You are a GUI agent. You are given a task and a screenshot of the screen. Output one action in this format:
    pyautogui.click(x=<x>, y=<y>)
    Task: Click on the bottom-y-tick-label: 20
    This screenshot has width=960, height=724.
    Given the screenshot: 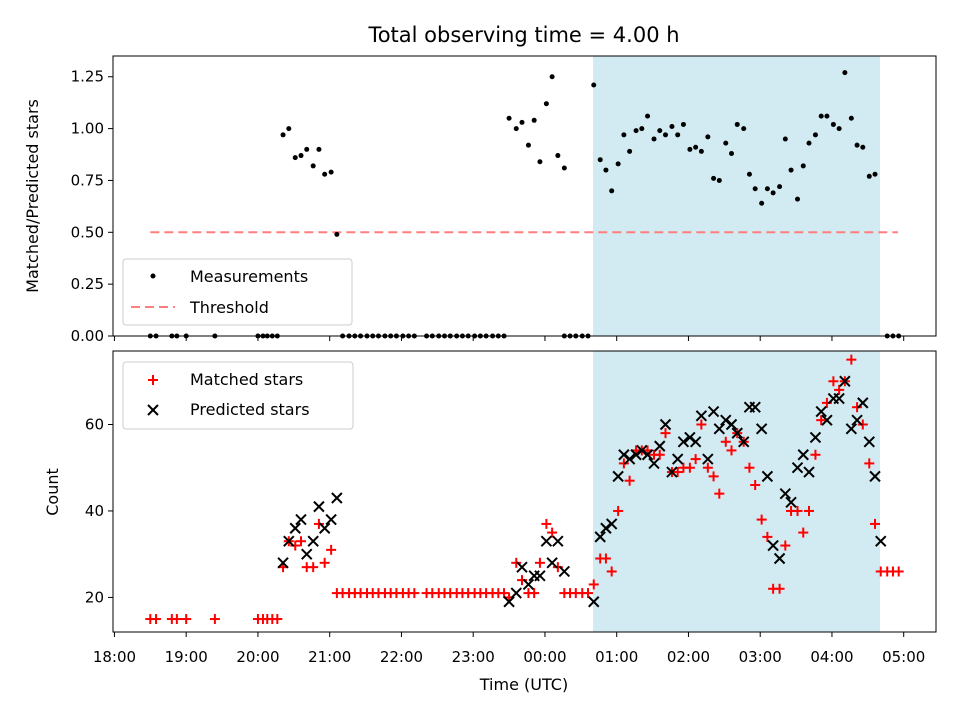 What is the action you would take?
    pyautogui.click(x=94, y=597)
    